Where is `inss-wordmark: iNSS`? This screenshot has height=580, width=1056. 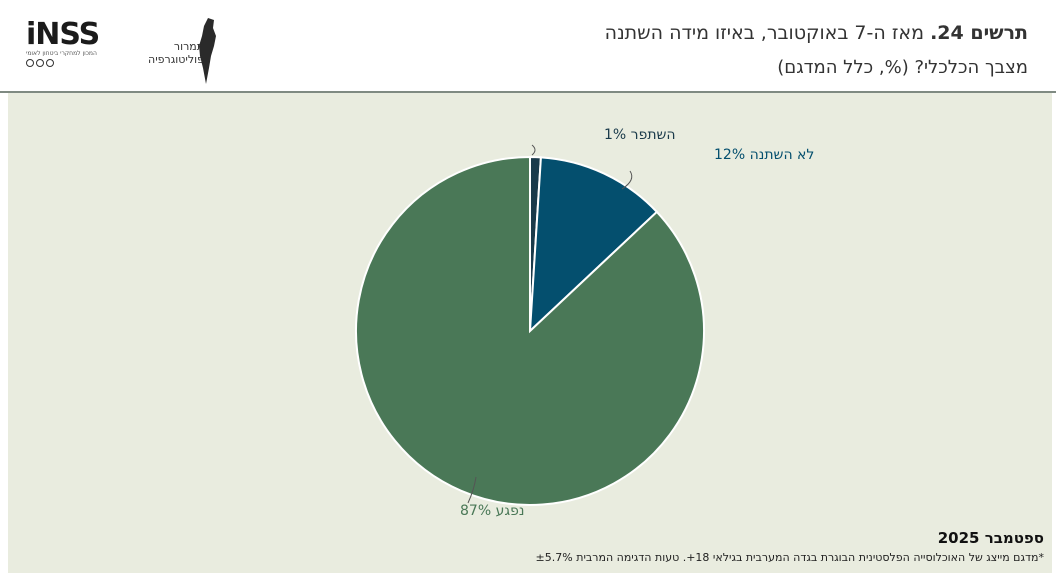 inss-wordmark: iNSS is located at coordinates (63, 34).